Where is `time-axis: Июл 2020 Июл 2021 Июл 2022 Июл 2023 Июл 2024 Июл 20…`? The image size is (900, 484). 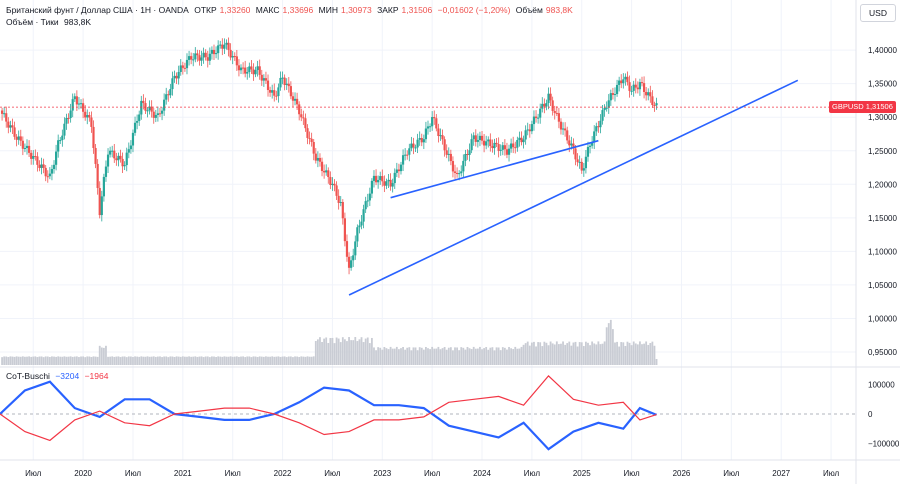 time-axis: Июл 2020 Июл 2021 Июл 2022 Июл 2023 Июл 2024 Июл 20… is located at coordinates (432, 473).